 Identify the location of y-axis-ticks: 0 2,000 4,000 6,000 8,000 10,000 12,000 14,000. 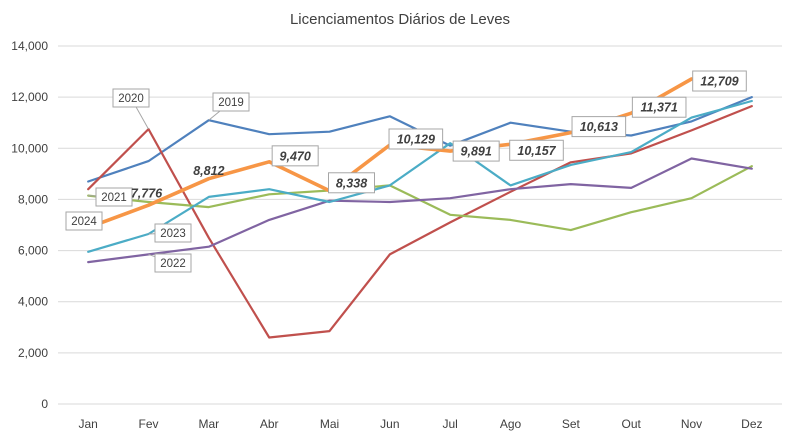
(29, 225).